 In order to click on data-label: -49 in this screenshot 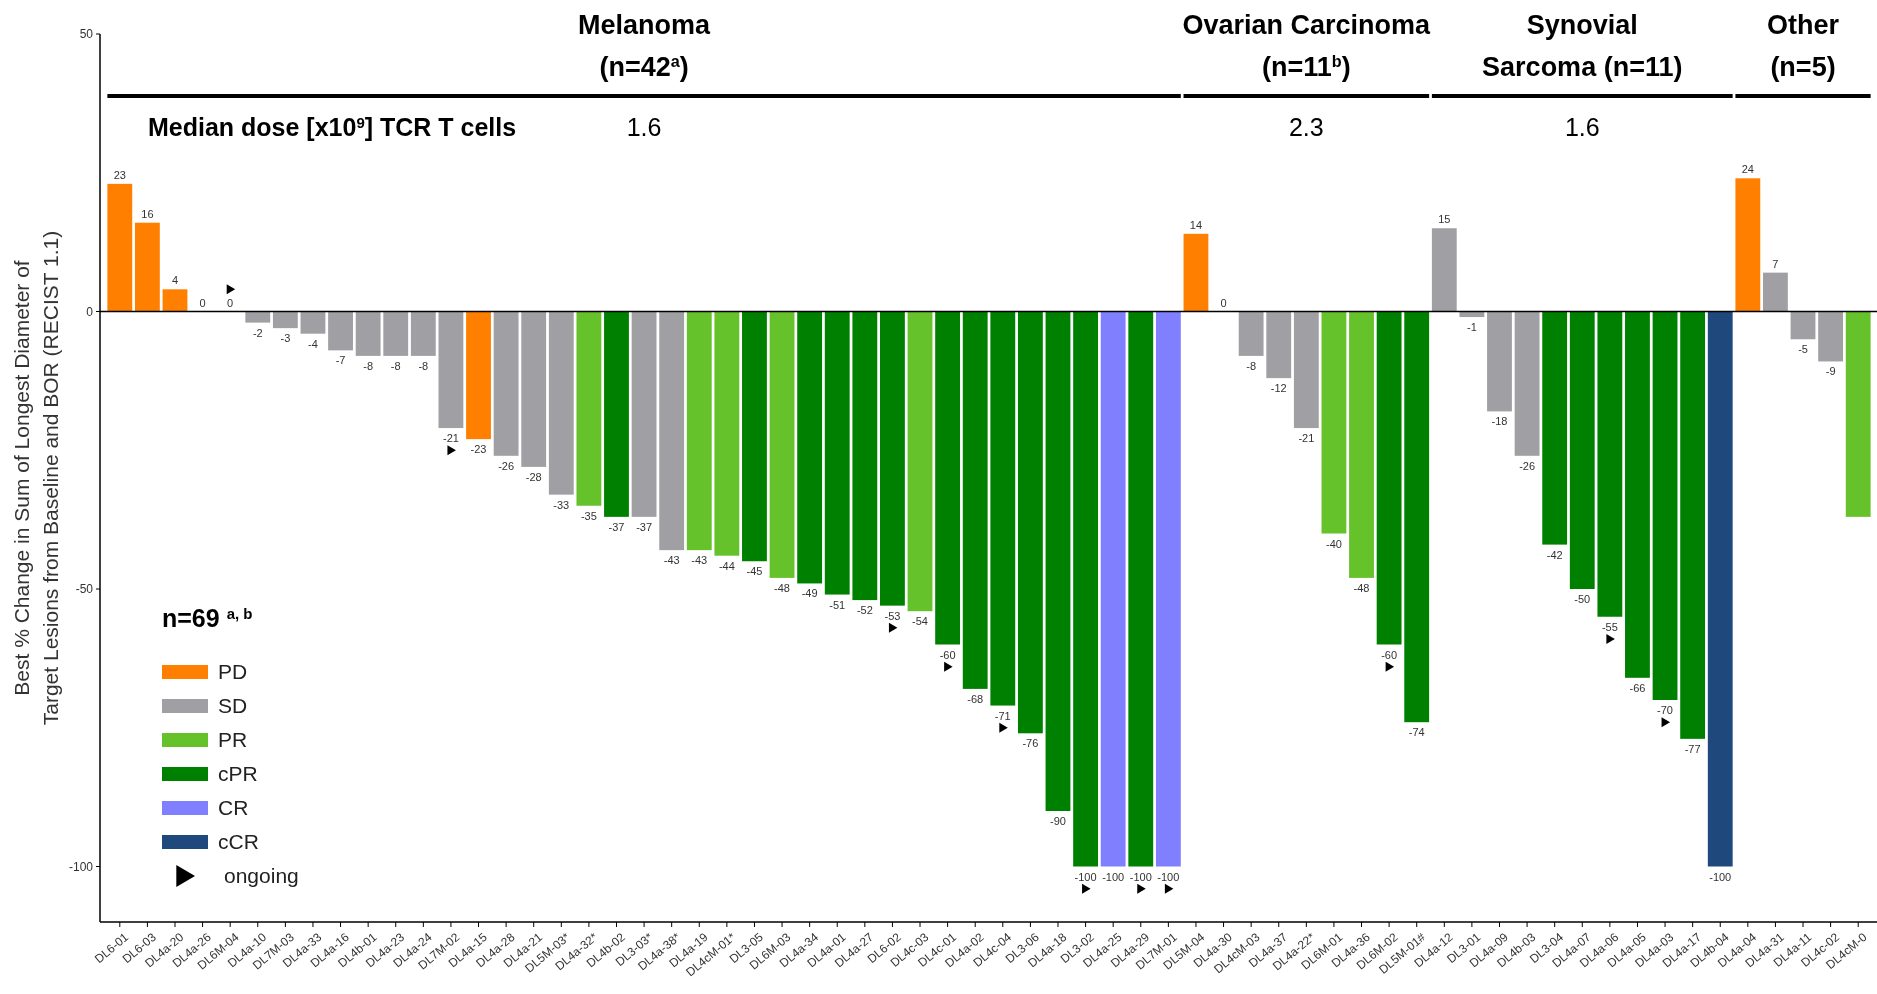, I will do `click(809, 593)`.